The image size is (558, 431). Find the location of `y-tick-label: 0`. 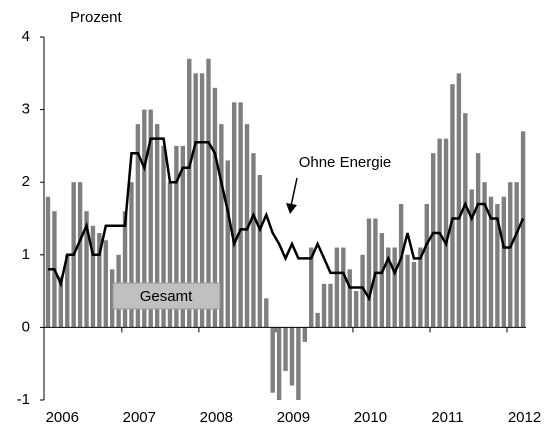

y-tick-label: 0 is located at coordinates (26, 326).